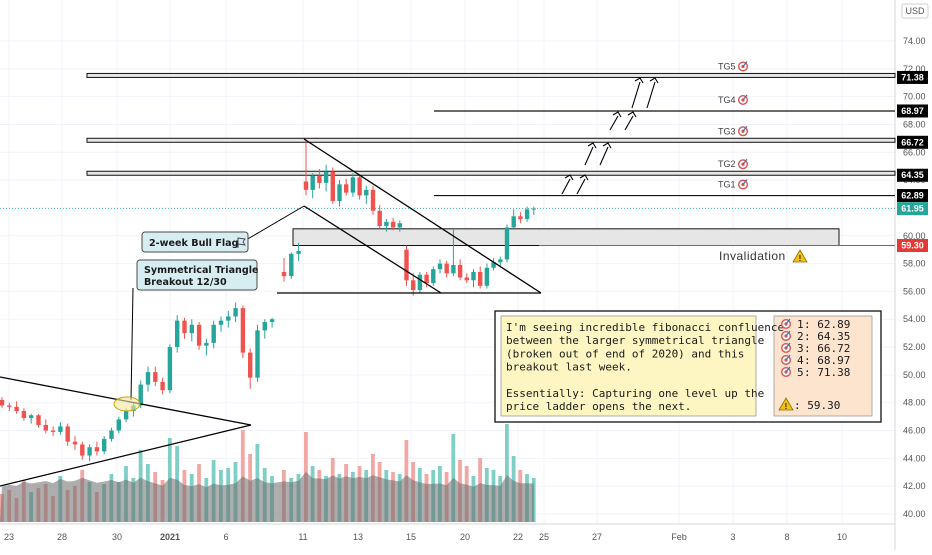 This screenshot has width=932, height=555. Describe the element at coordinates (914, 41) in the screenshot. I see `price-tick: 74.00` at that location.